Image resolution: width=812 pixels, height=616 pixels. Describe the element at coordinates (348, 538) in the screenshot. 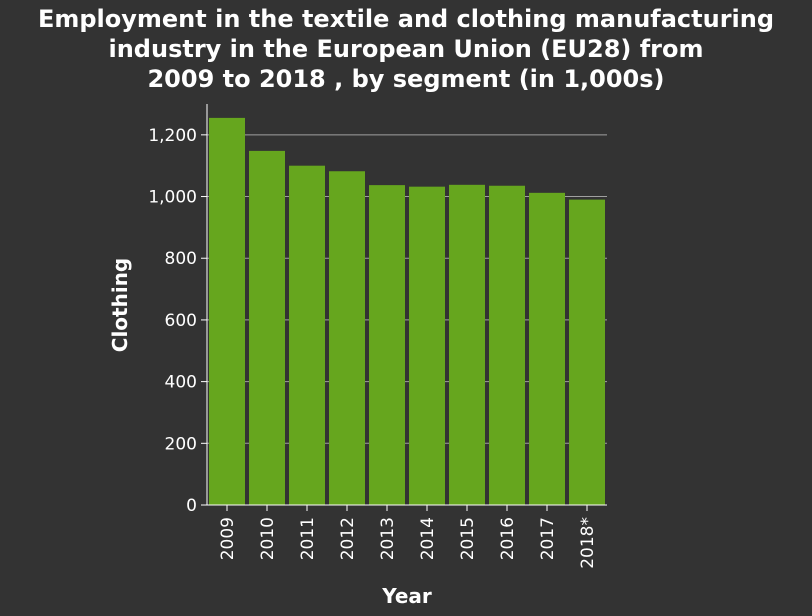

I see `x-tick-label: 2012` at that location.